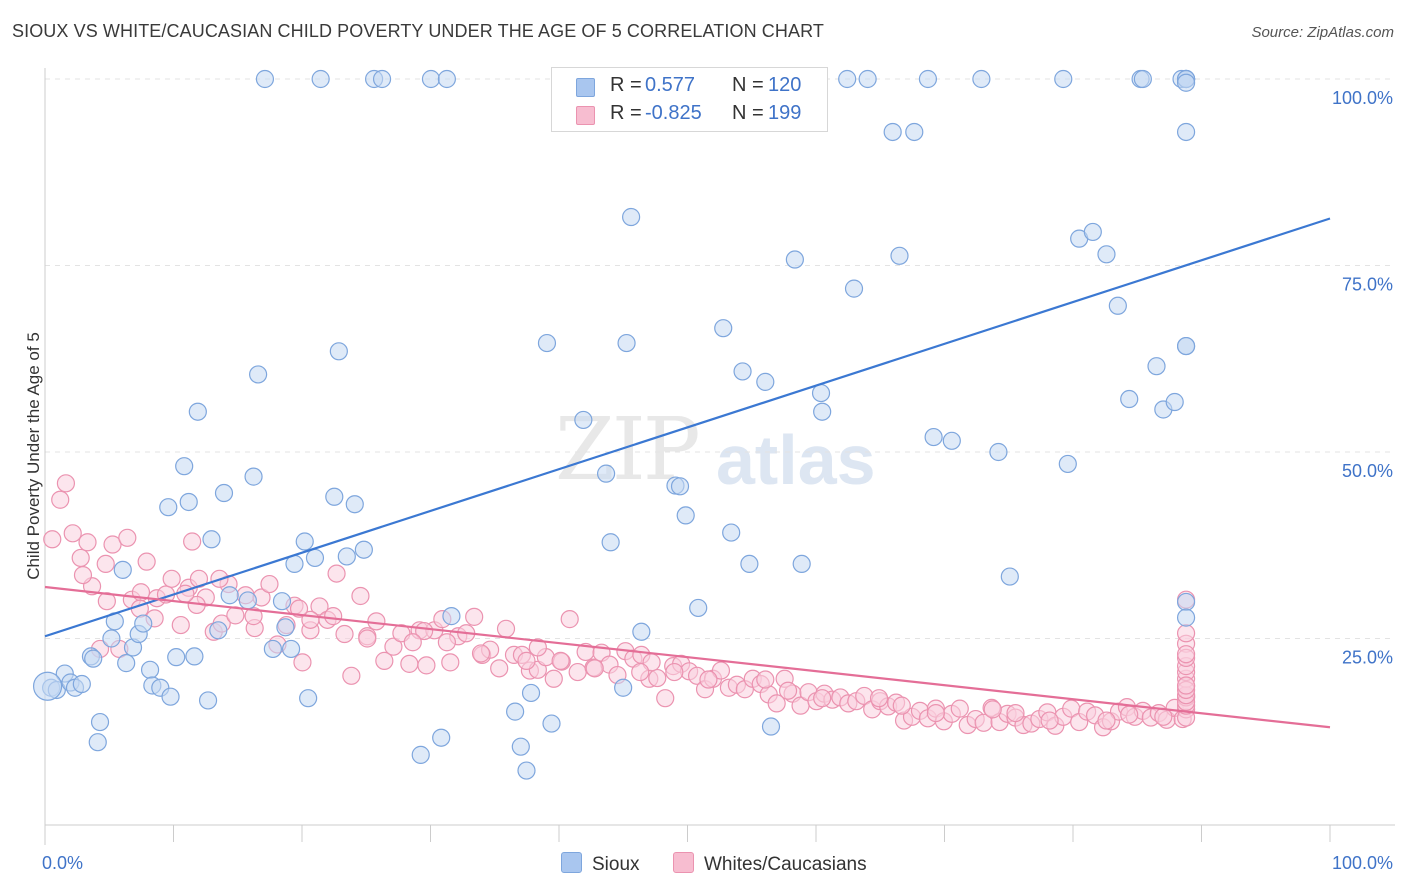 The width and height of the screenshot is (1406, 892). Describe the element at coordinates (585, 115) in the screenshot. I see `whites-swatch` at that location.